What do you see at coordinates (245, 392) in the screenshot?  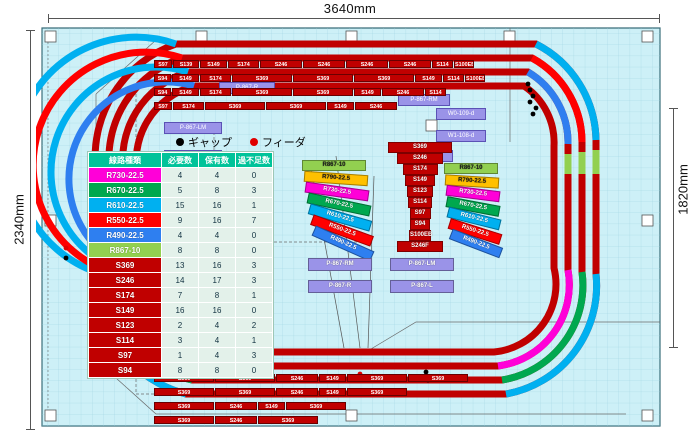 I see `bottom-row-1-seg-1: S369` at bounding box center [245, 392].